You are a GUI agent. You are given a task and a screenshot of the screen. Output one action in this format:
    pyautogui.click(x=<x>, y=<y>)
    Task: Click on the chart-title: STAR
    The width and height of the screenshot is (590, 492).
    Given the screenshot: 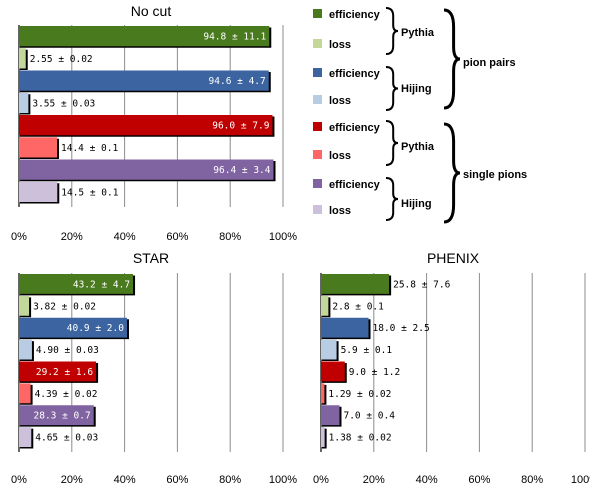 What is the action you would take?
    pyautogui.click(x=151, y=258)
    